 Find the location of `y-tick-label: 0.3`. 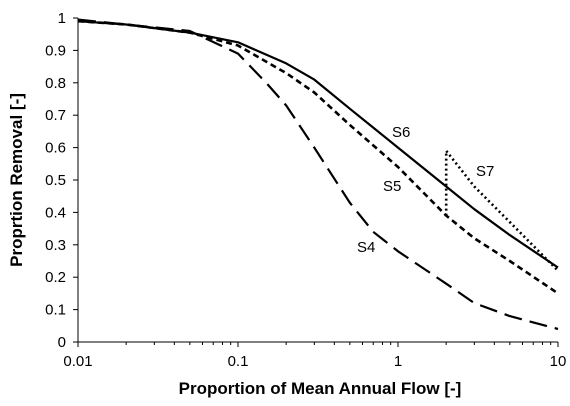

y-tick-label: 0.3 is located at coordinates (55, 245).